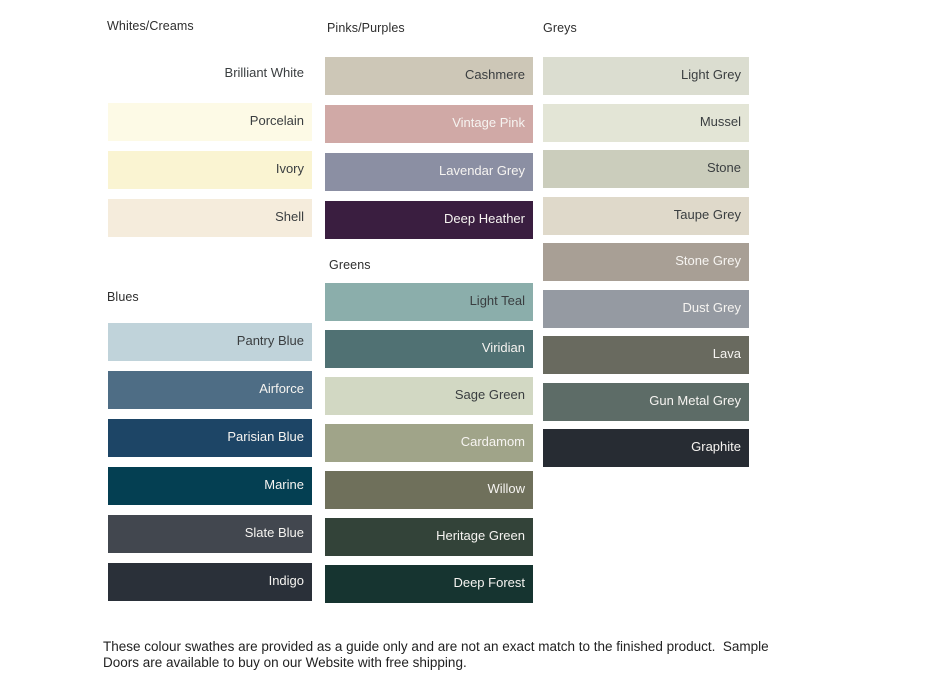  I want to click on swatch-deep-heather: Deep Heather, so click(429, 220).